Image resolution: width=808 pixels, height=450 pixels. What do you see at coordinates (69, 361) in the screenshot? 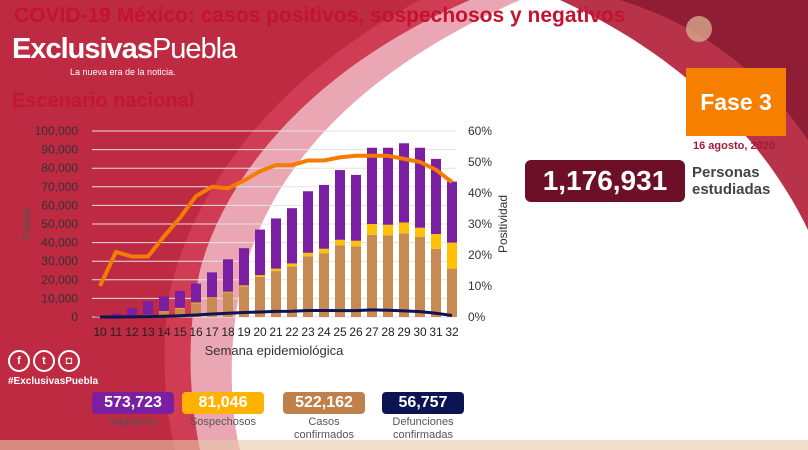
I see `instagram-icon: ◘` at bounding box center [69, 361].